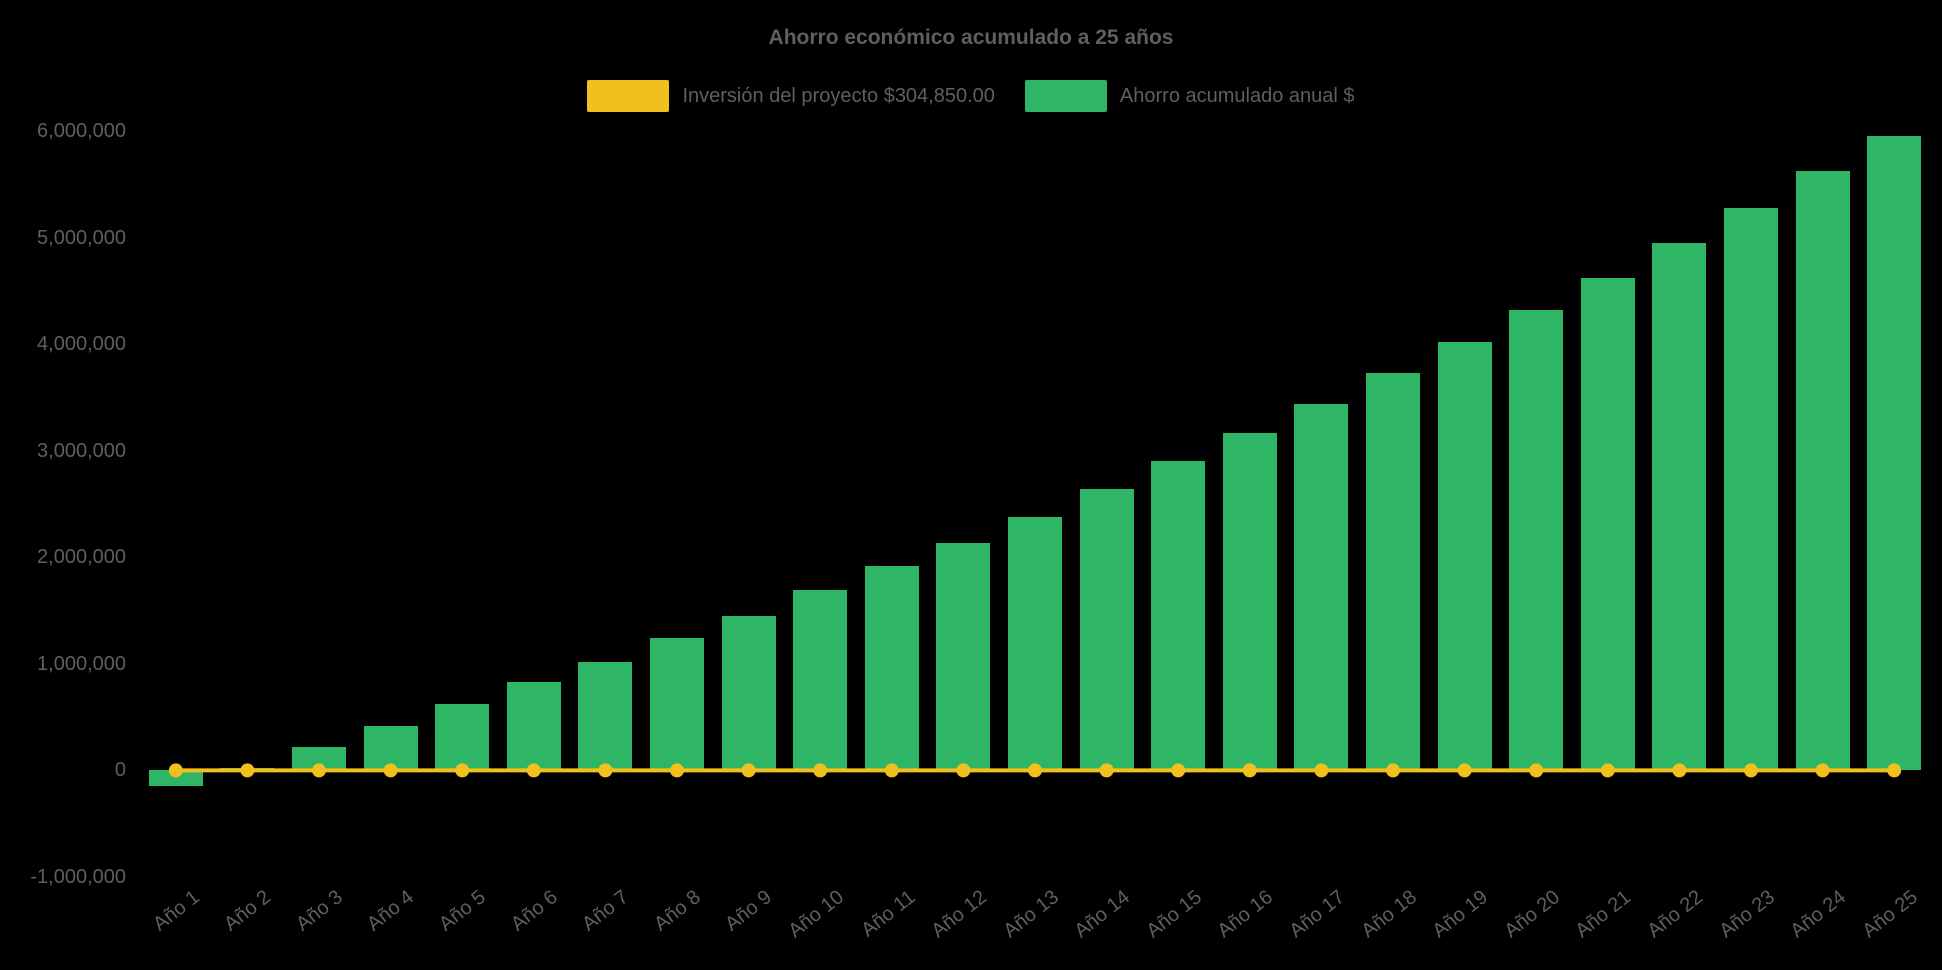 The width and height of the screenshot is (1942, 970). What do you see at coordinates (1894, 453) in the screenshot?
I see `bar-año-25` at bounding box center [1894, 453].